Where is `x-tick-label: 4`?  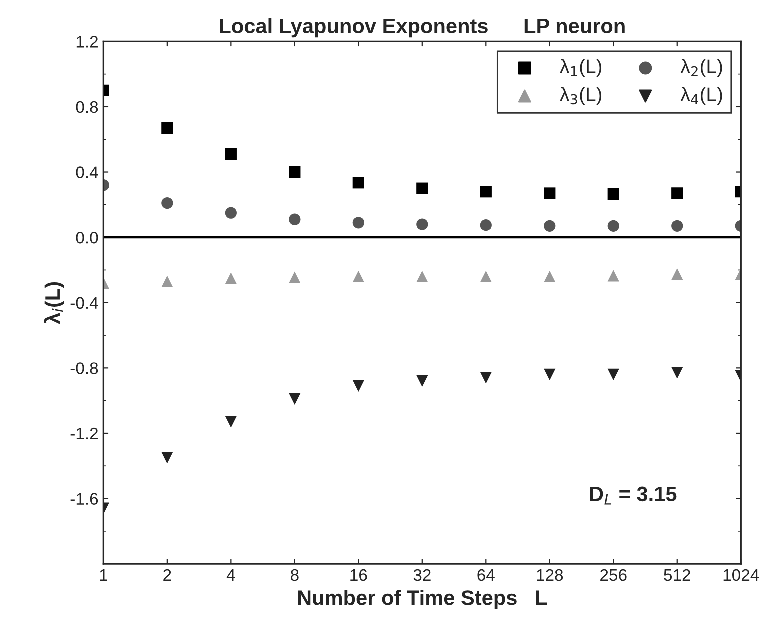
x-tick-label: 4 is located at coordinates (231, 576).